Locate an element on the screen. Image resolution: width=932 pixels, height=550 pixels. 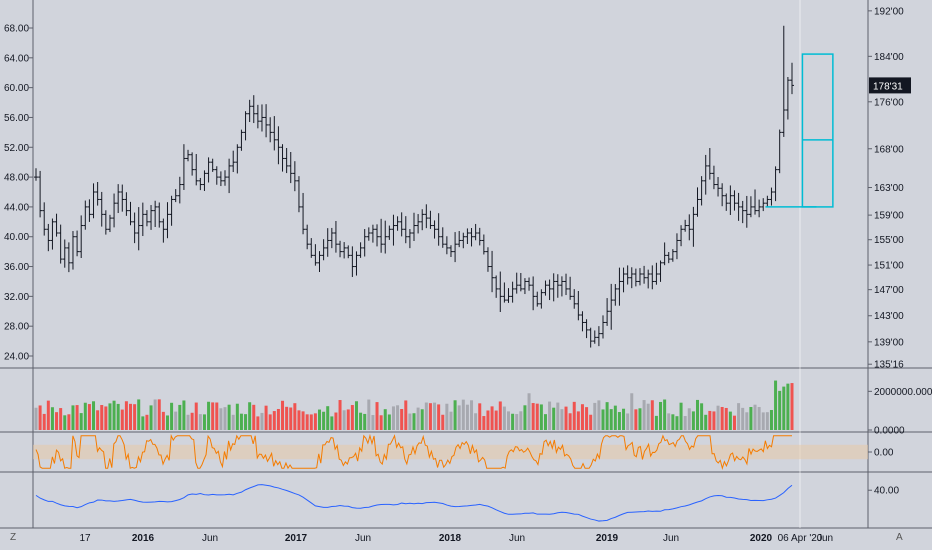
left-tick-label: 40.00 is located at coordinates (16, 237).